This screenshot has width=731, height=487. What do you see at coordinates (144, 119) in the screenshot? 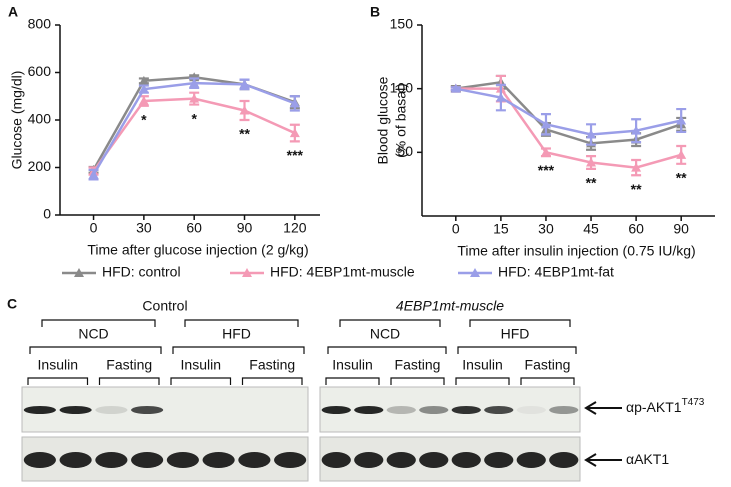
I see `significance: *` at bounding box center [144, 119].